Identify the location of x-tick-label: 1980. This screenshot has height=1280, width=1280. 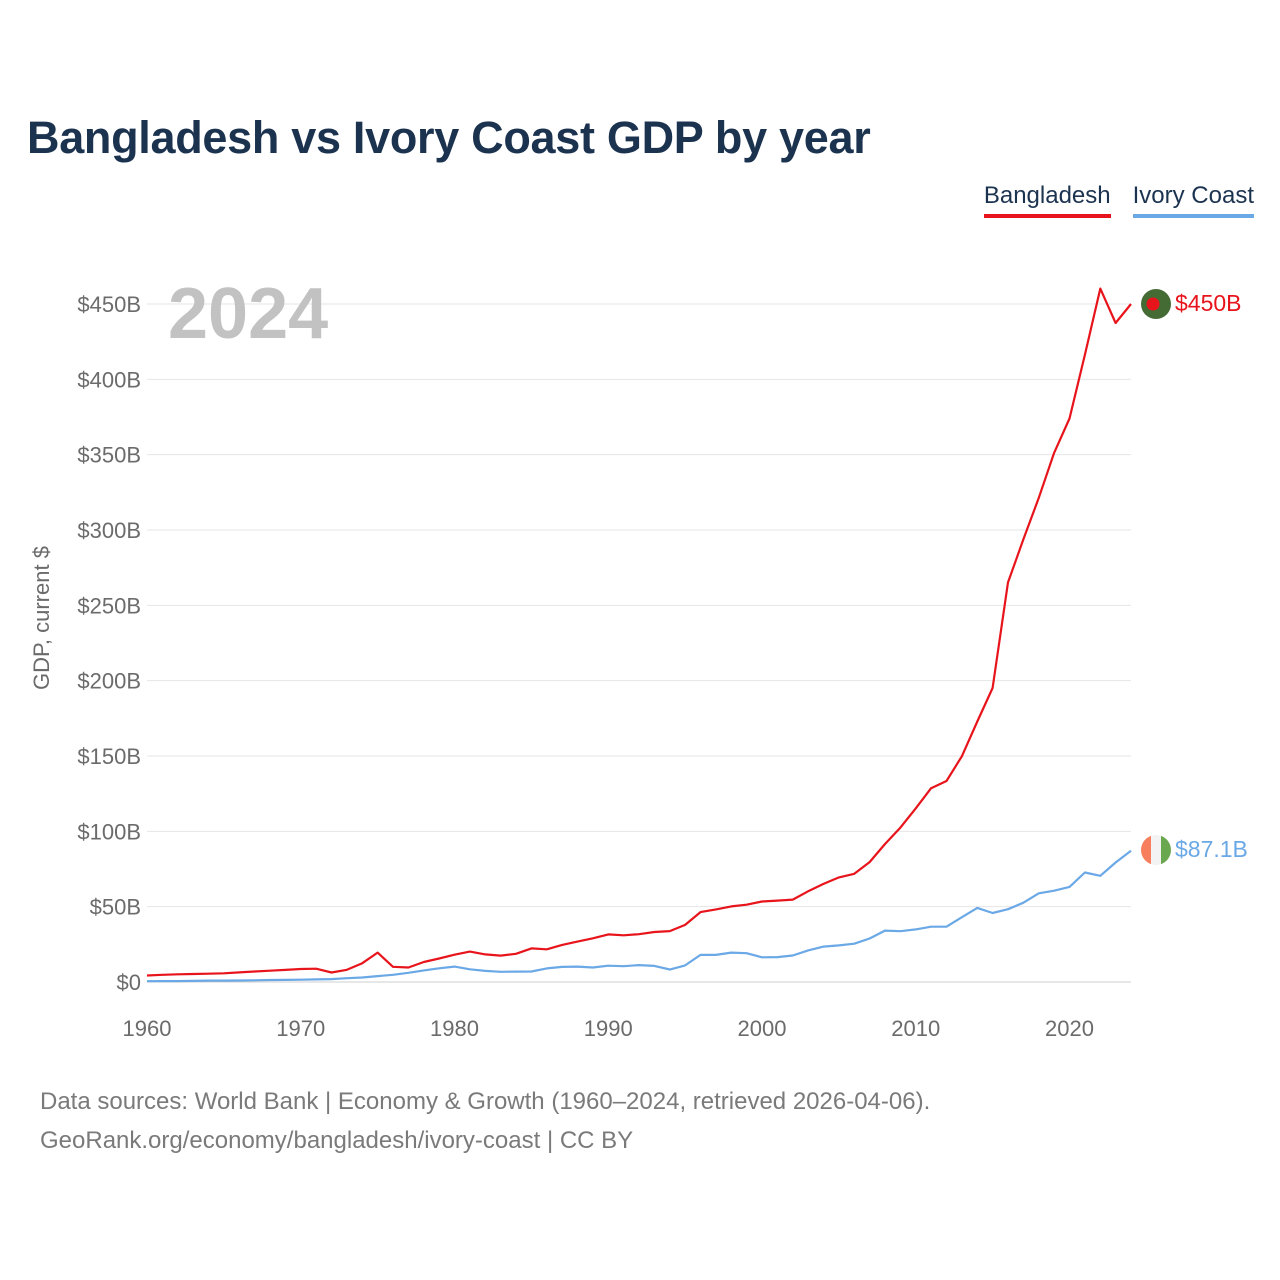
(454, 1028).